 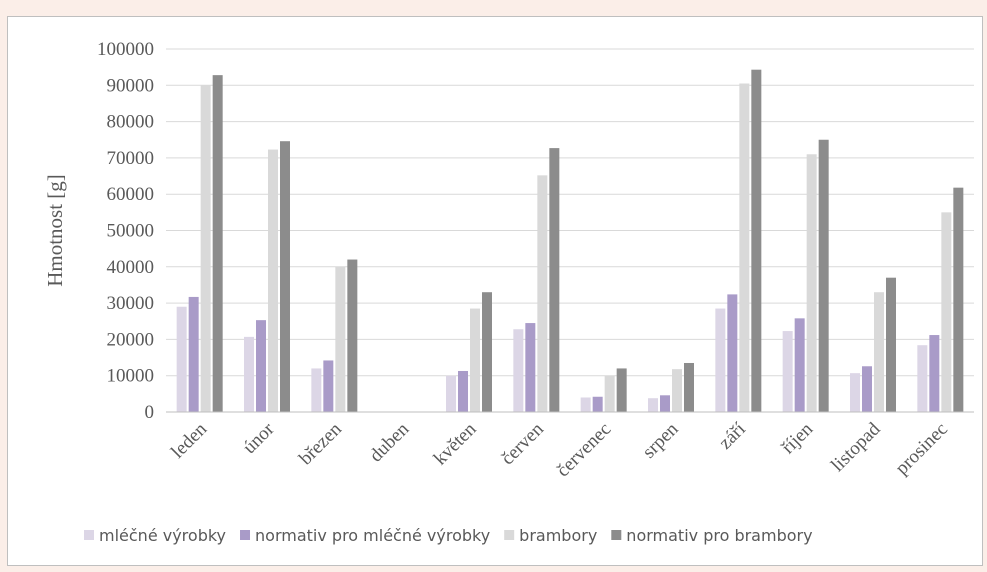 I want to click on x-tick-label: prosinec, so click(x=921, y=449).